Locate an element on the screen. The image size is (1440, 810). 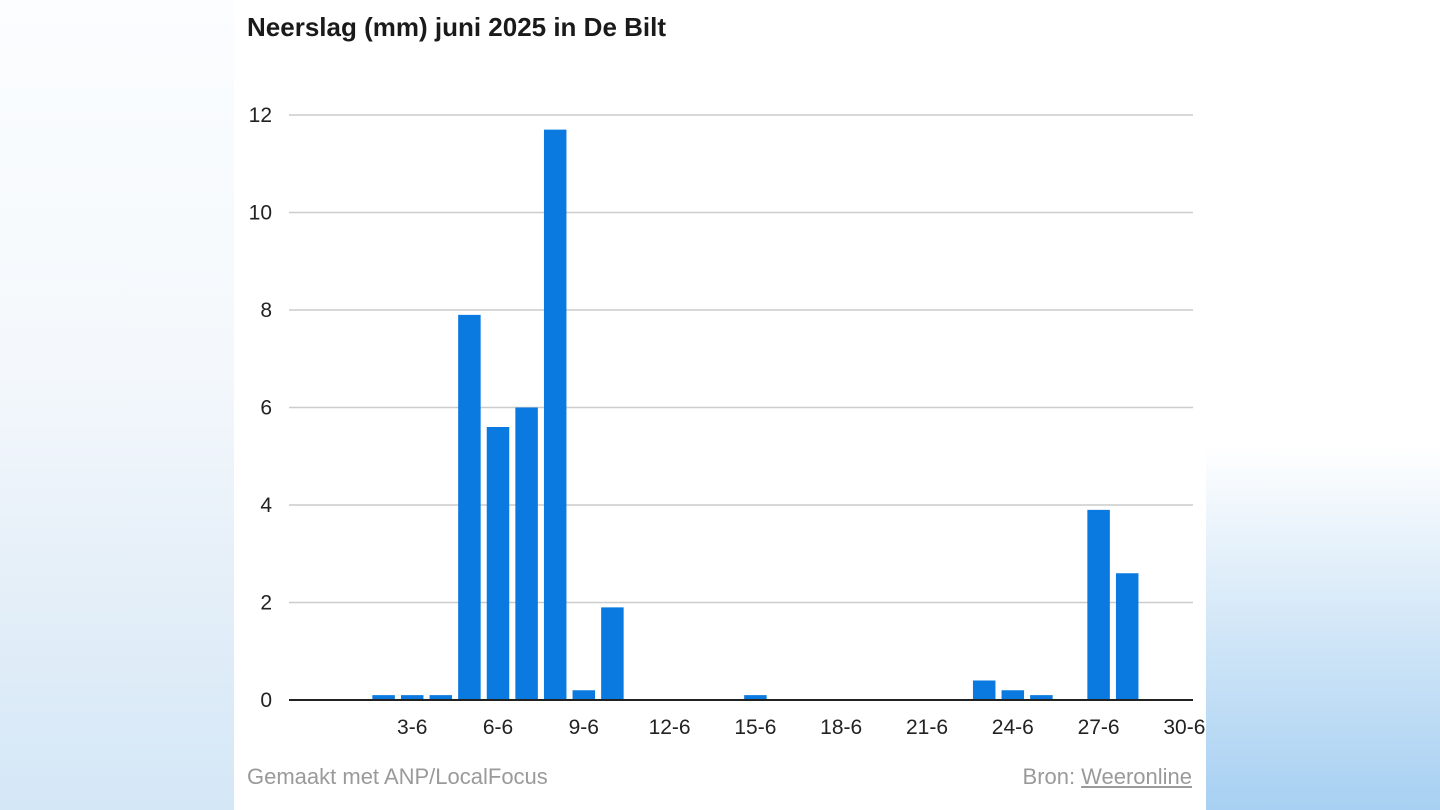
source-label: Bron: is located at coordinates (1049, 776).